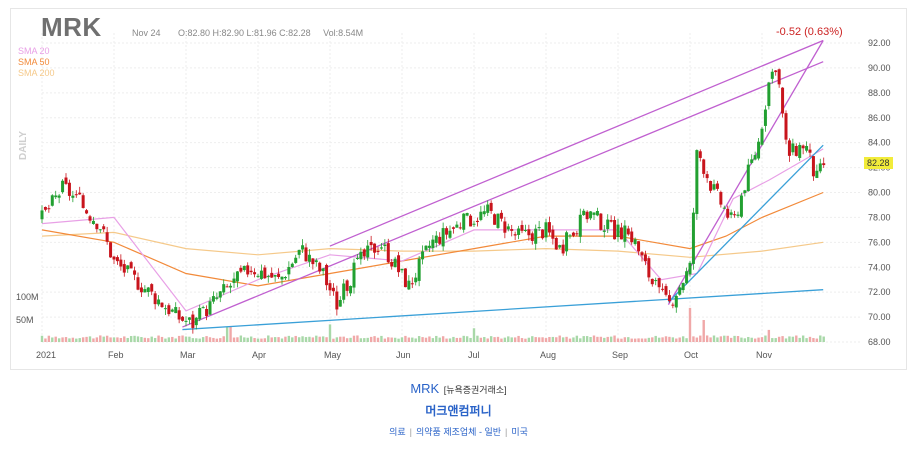 The width and height of the screenshot is (917, 452). What do you see at coordinates (397, 432) in the screenshot?
I see `category-link-sector: 의료` at bounding box center [397, 432].